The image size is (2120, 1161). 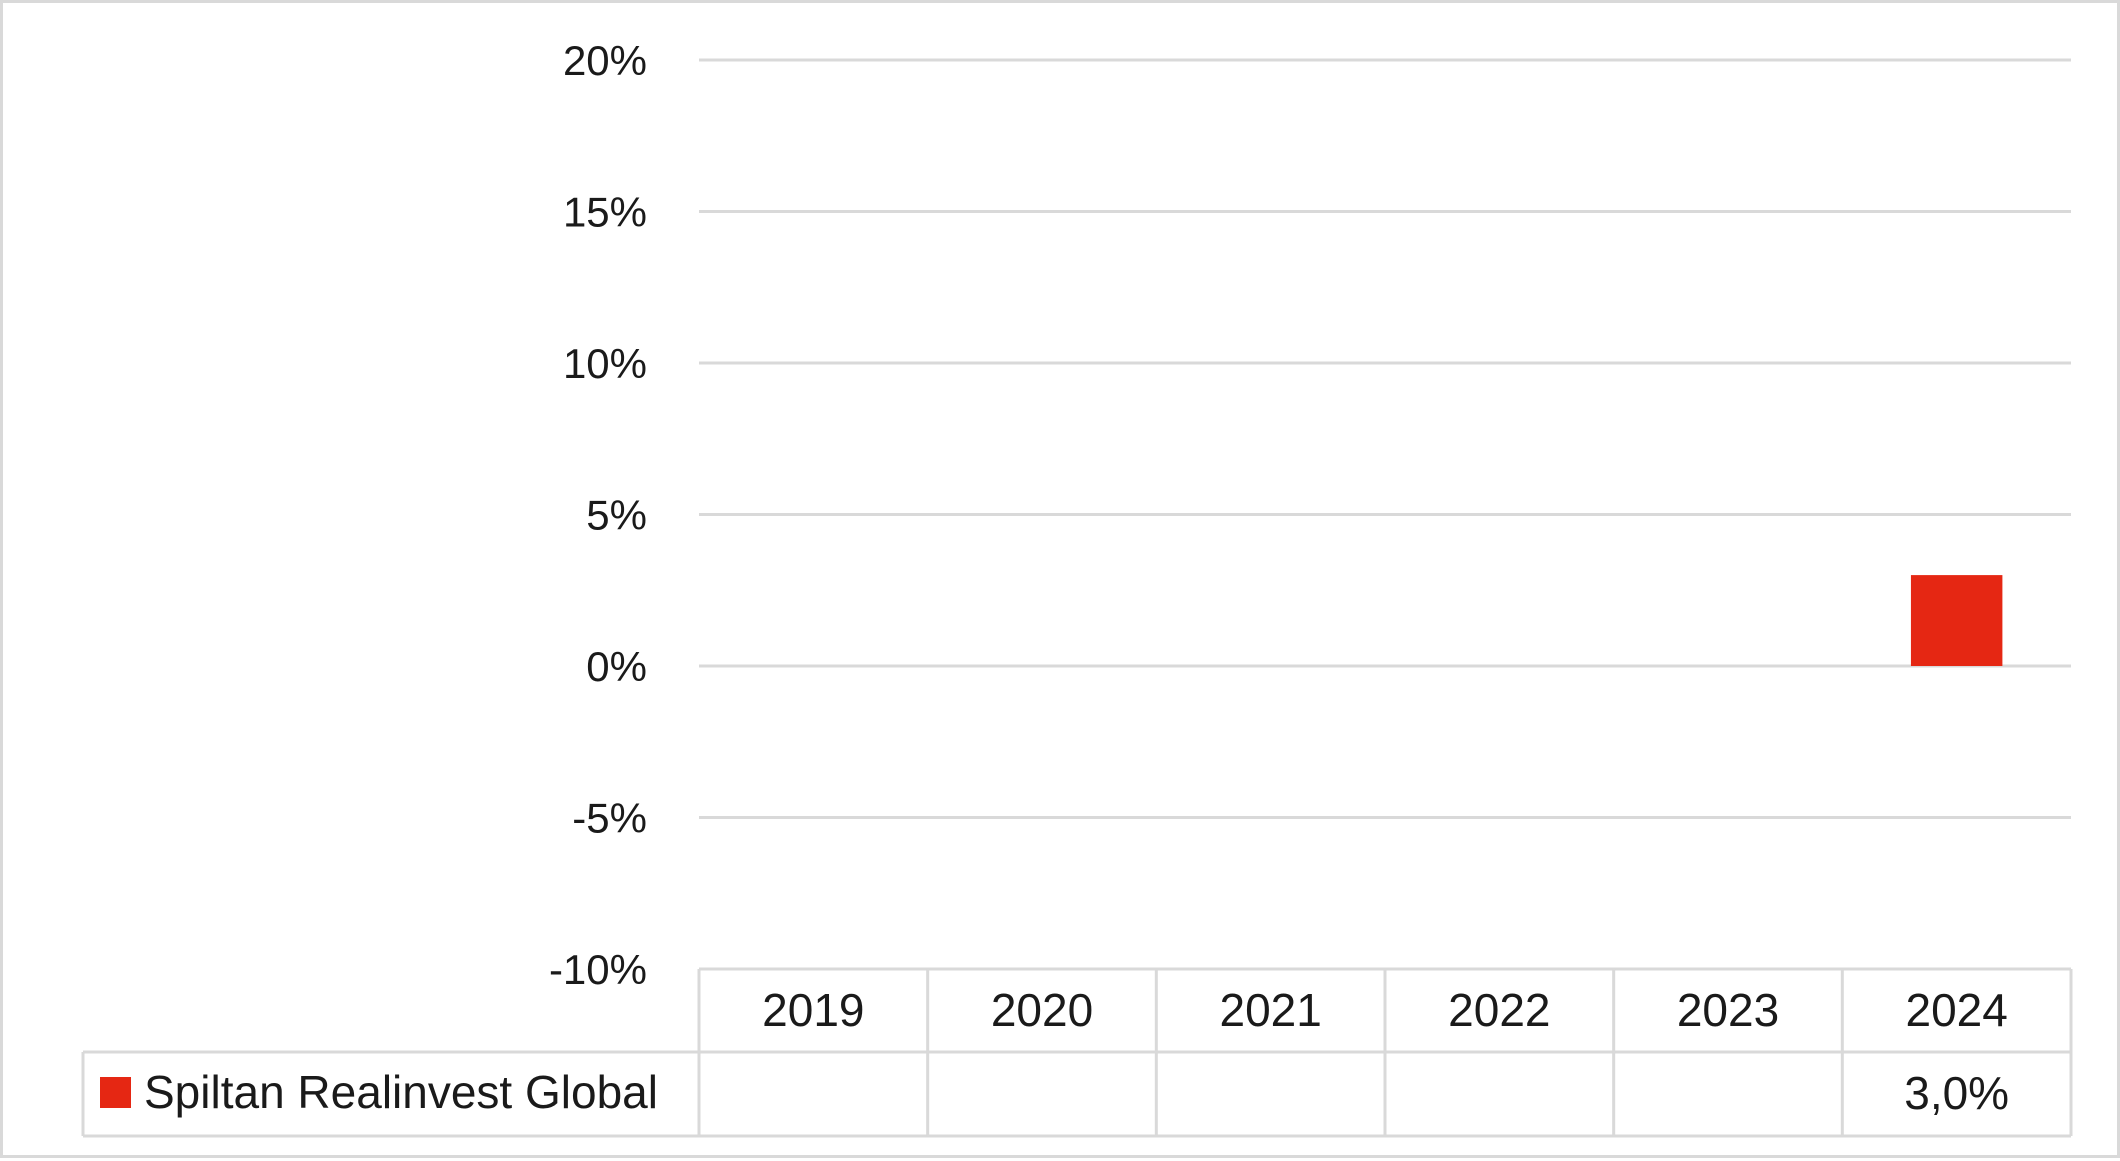 I want to click on bar-2024, so click(x=1956, y=620).